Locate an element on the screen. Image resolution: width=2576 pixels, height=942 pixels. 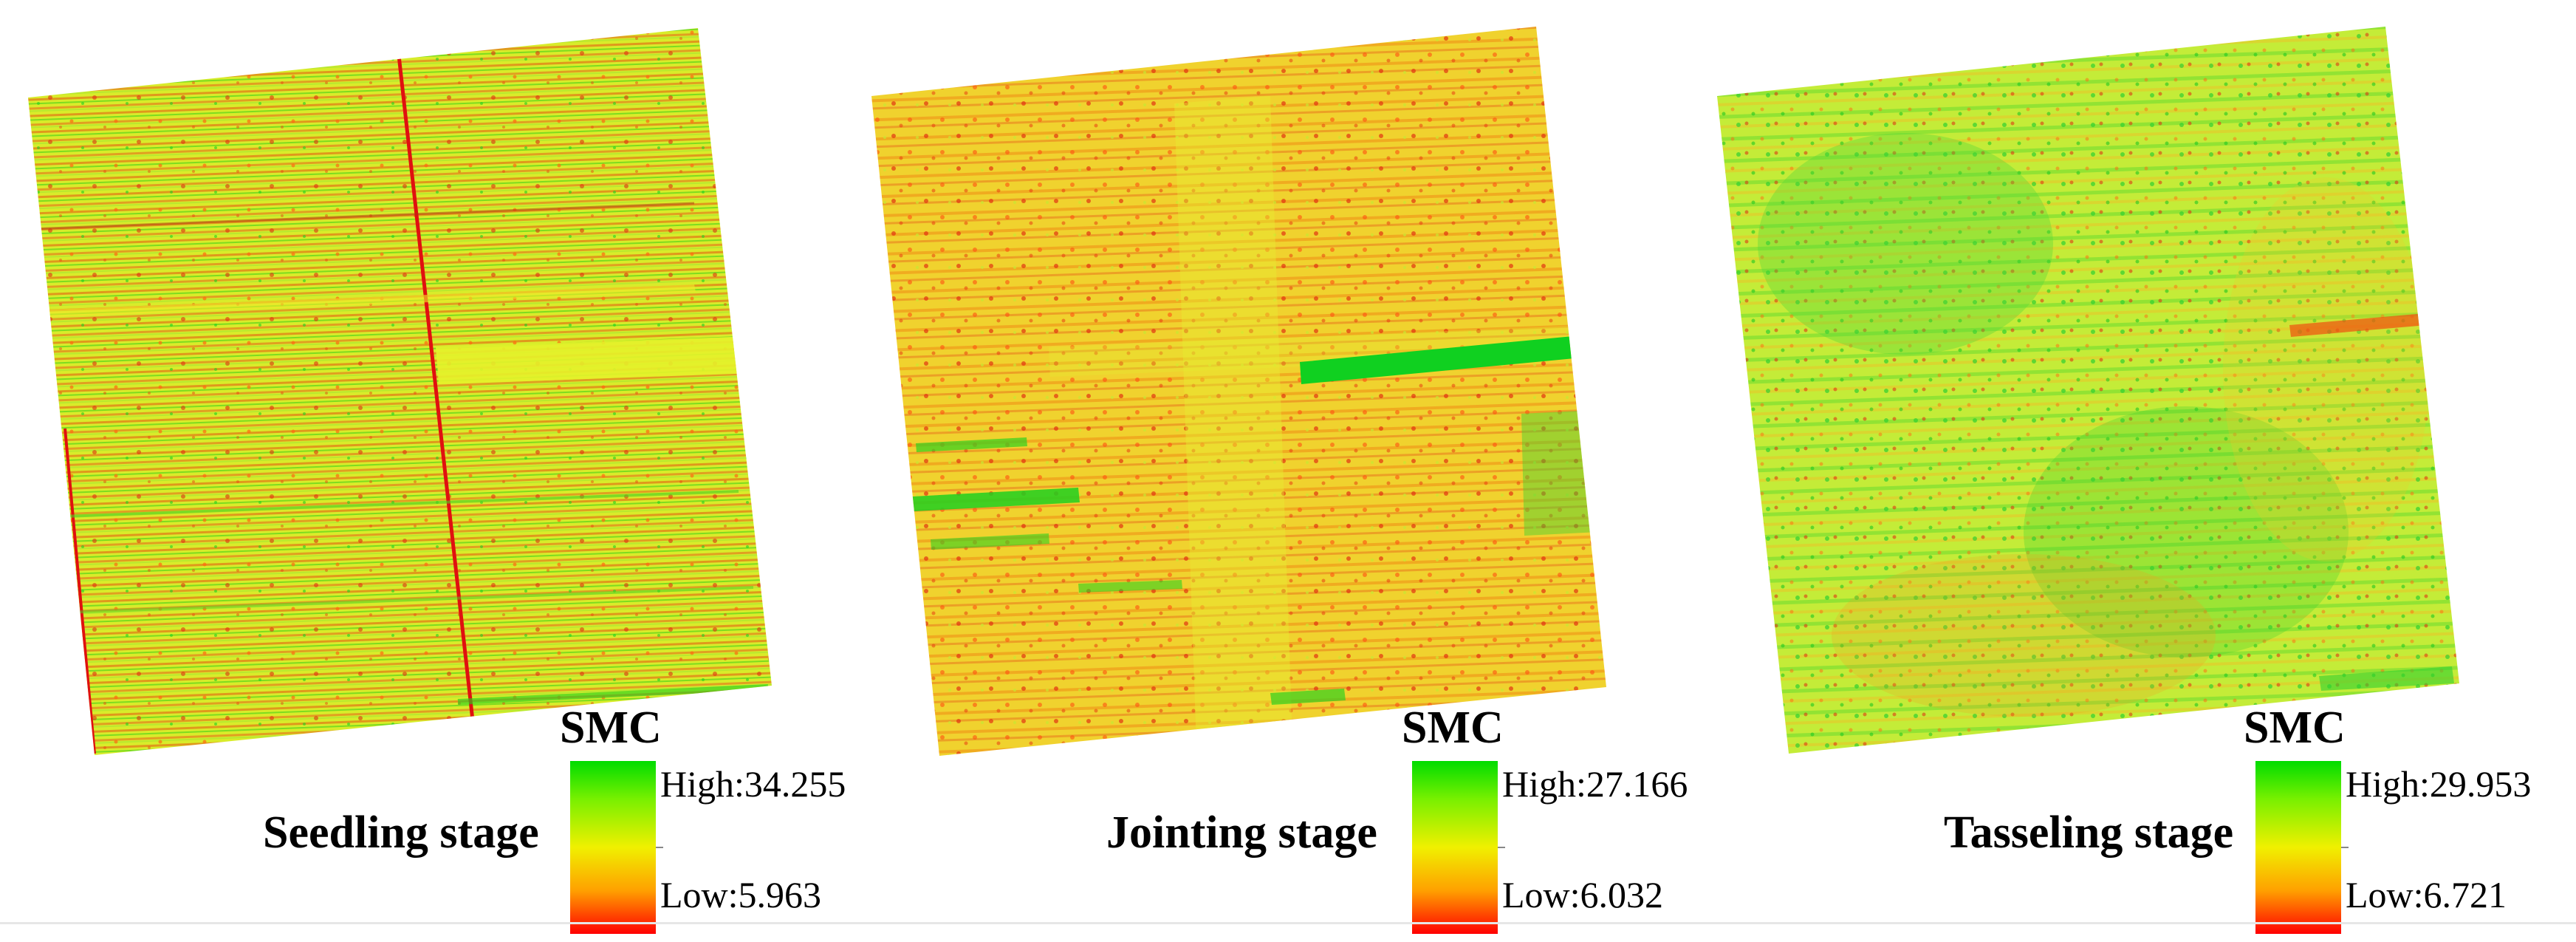
legend-high-label: High:34.255 is located at coordinates (753, 784).